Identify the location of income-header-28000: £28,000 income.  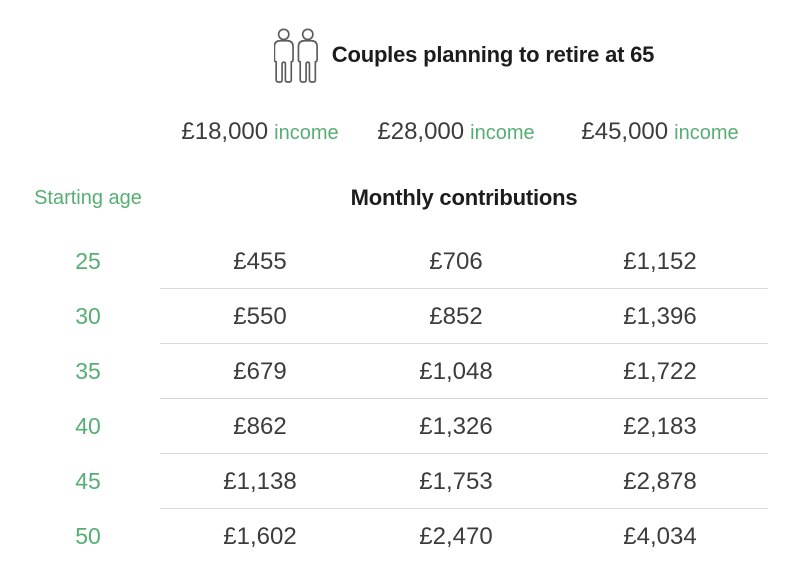
(456, 133).